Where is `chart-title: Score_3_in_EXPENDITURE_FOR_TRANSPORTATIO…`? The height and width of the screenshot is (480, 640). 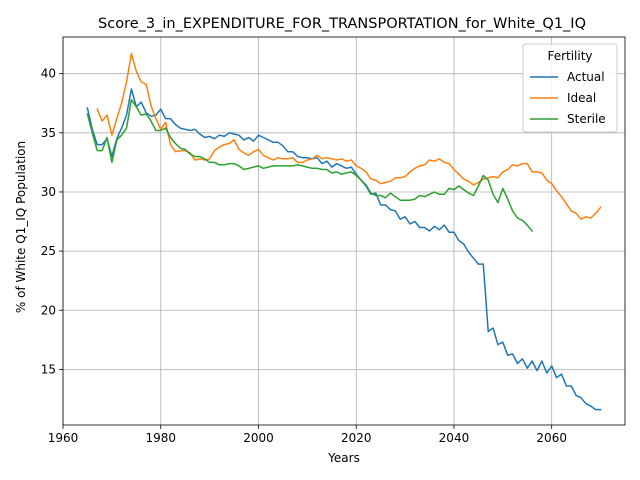 chart-title: Score_3_in_EXPENDITURE_FOR_TRANSPORTATIO… is located at coordinates (342, 24).